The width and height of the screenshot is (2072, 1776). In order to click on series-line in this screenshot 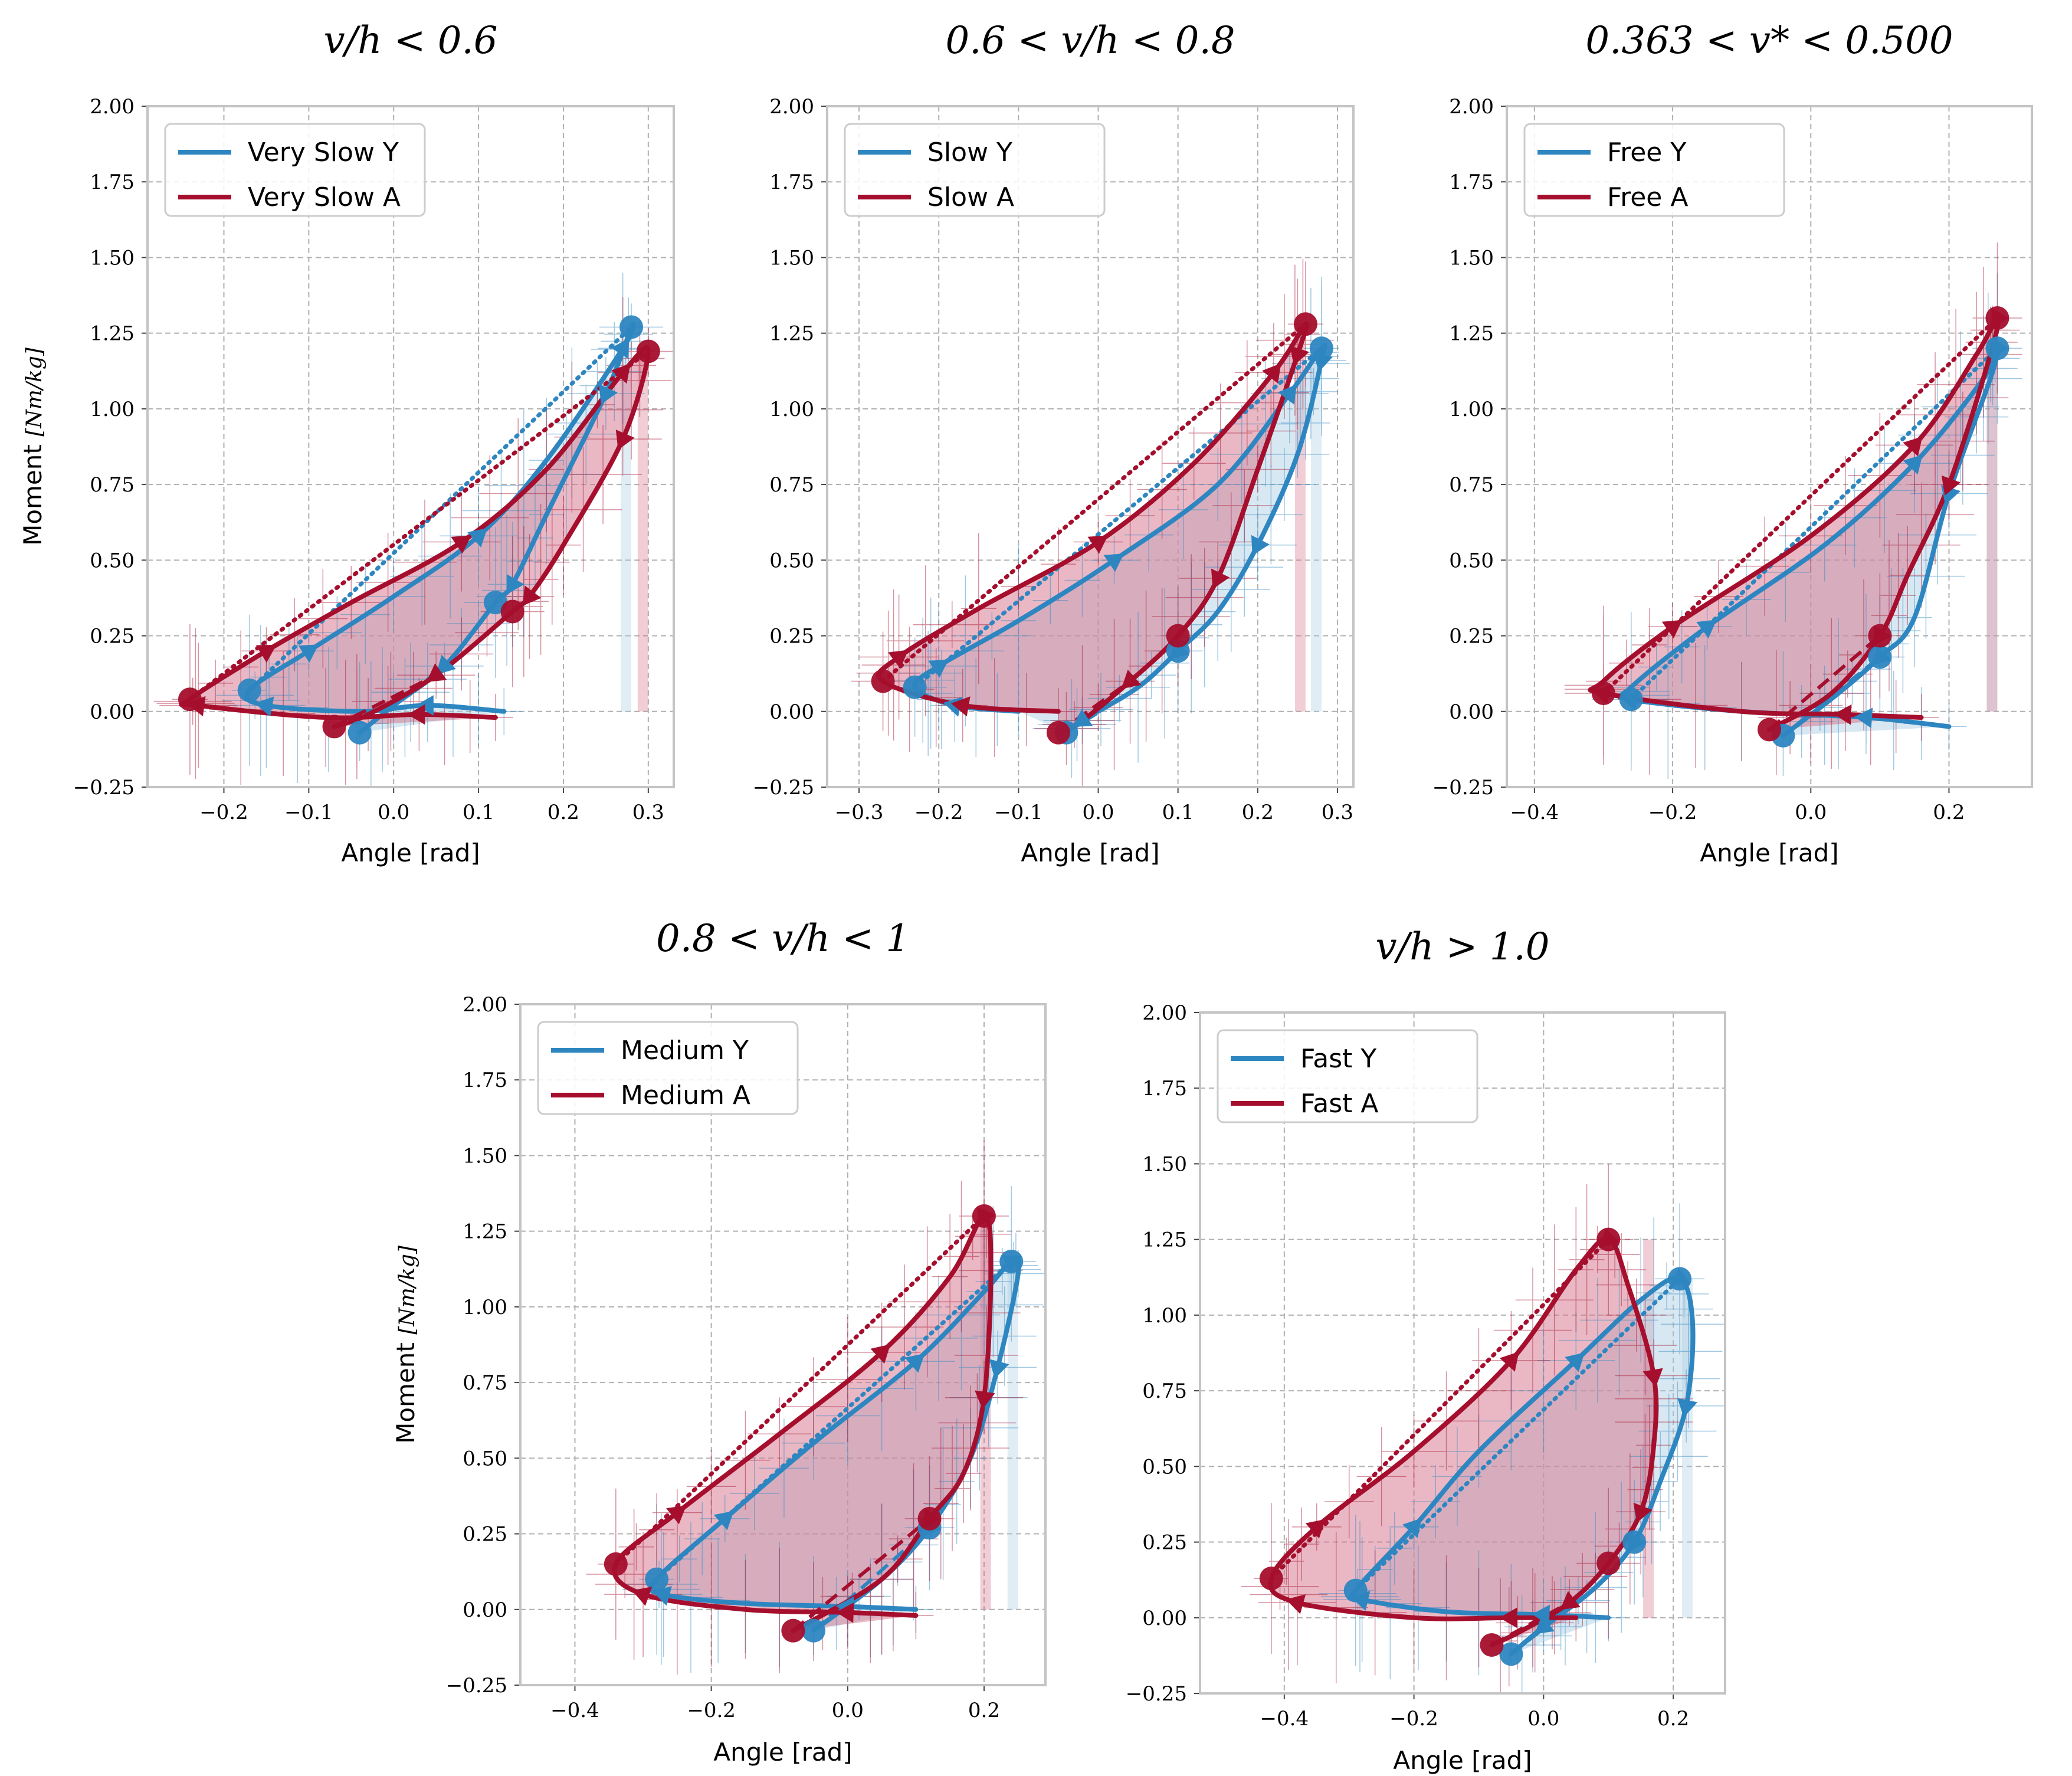, I will do `click(803, 1424)`.